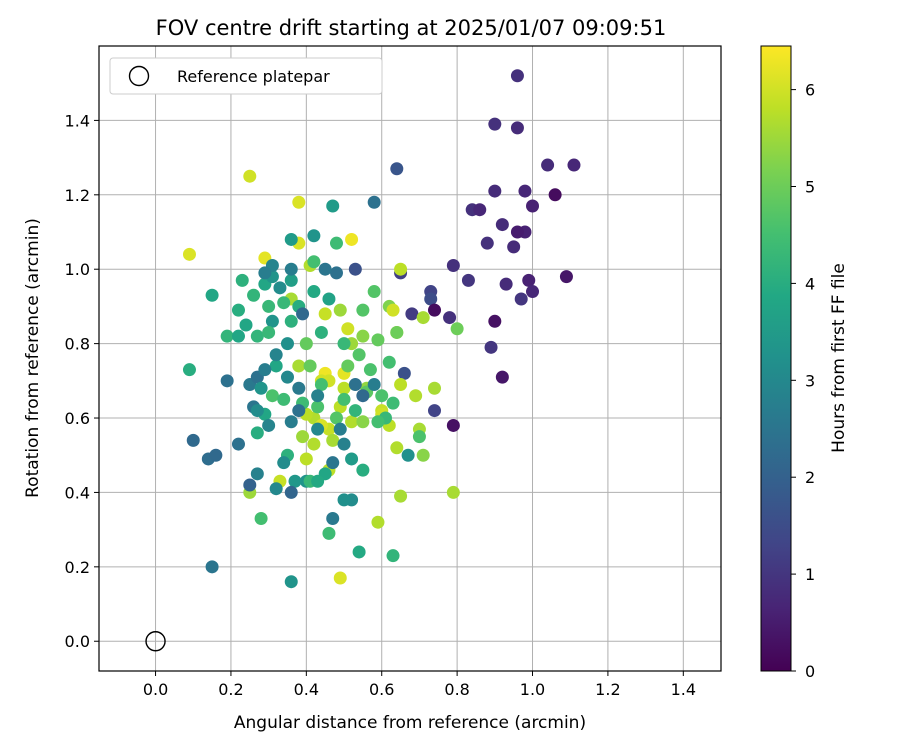 This screenshot has width=900, height=750. What do you see at coordinates (810, 380) in the screenshot?
I see `colorbar-tick-label: 3` at bounding box center [810, 380].